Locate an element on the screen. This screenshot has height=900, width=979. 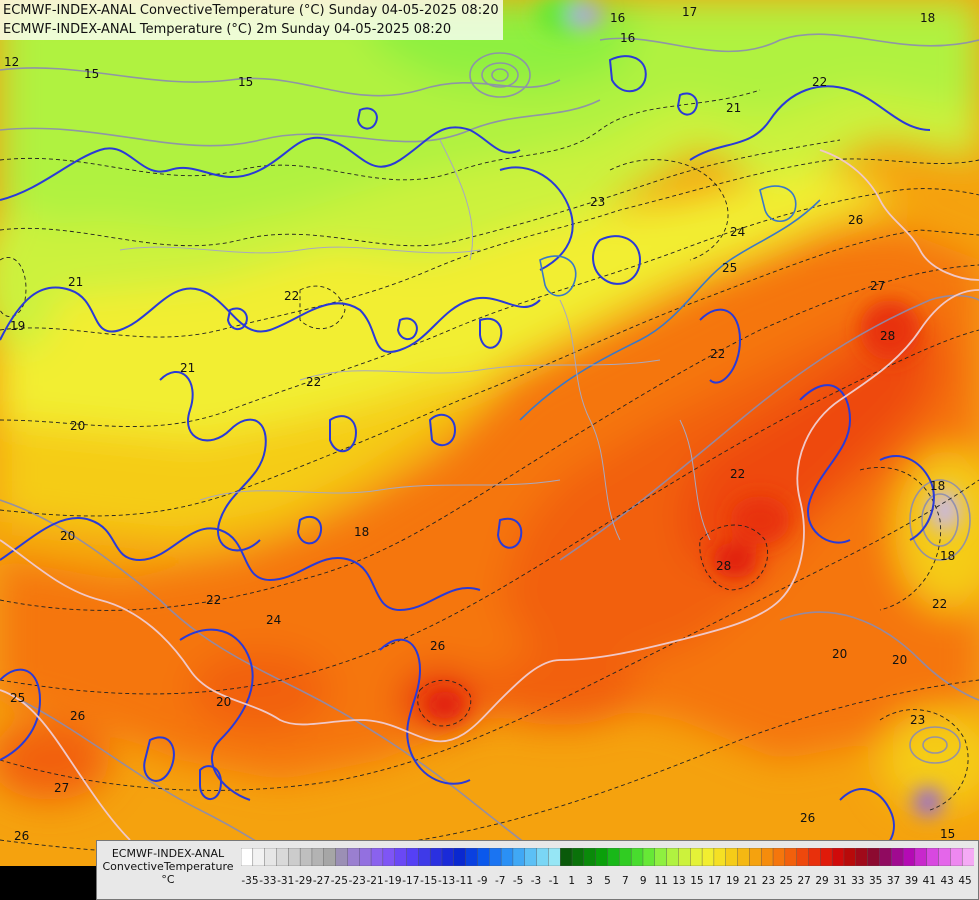
legend-tick-label: -35 is located at coordinates (250, 881).